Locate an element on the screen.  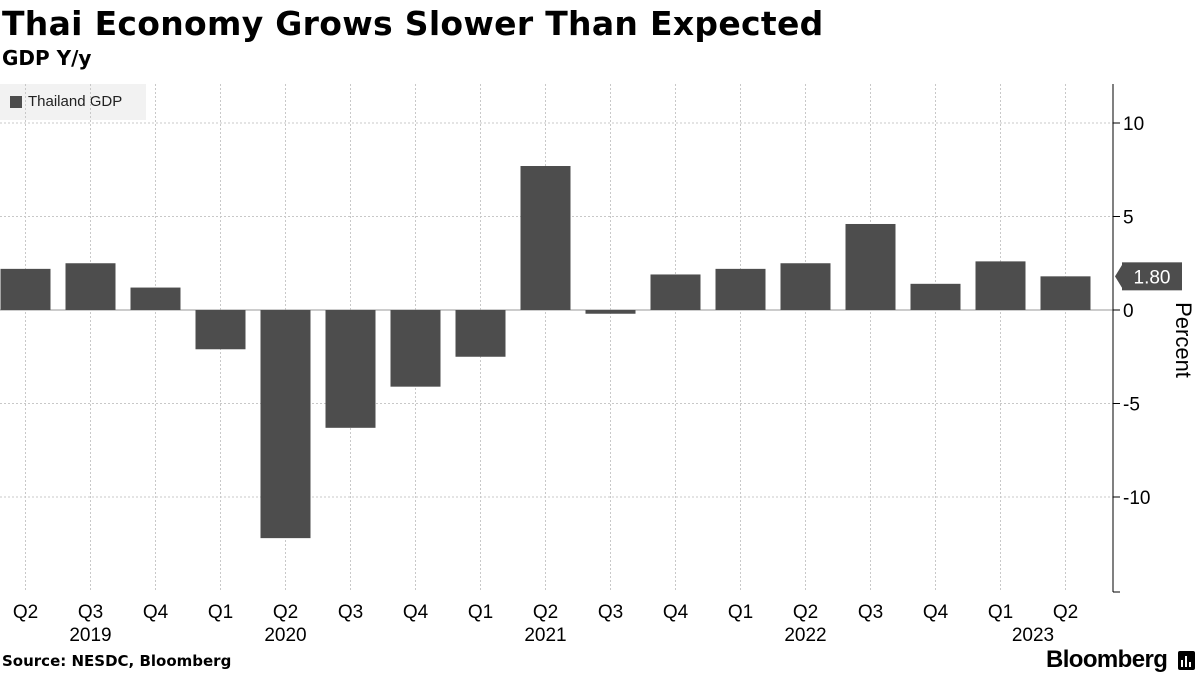
y-tick-label: -10 is located at coordinates (1136, 498).